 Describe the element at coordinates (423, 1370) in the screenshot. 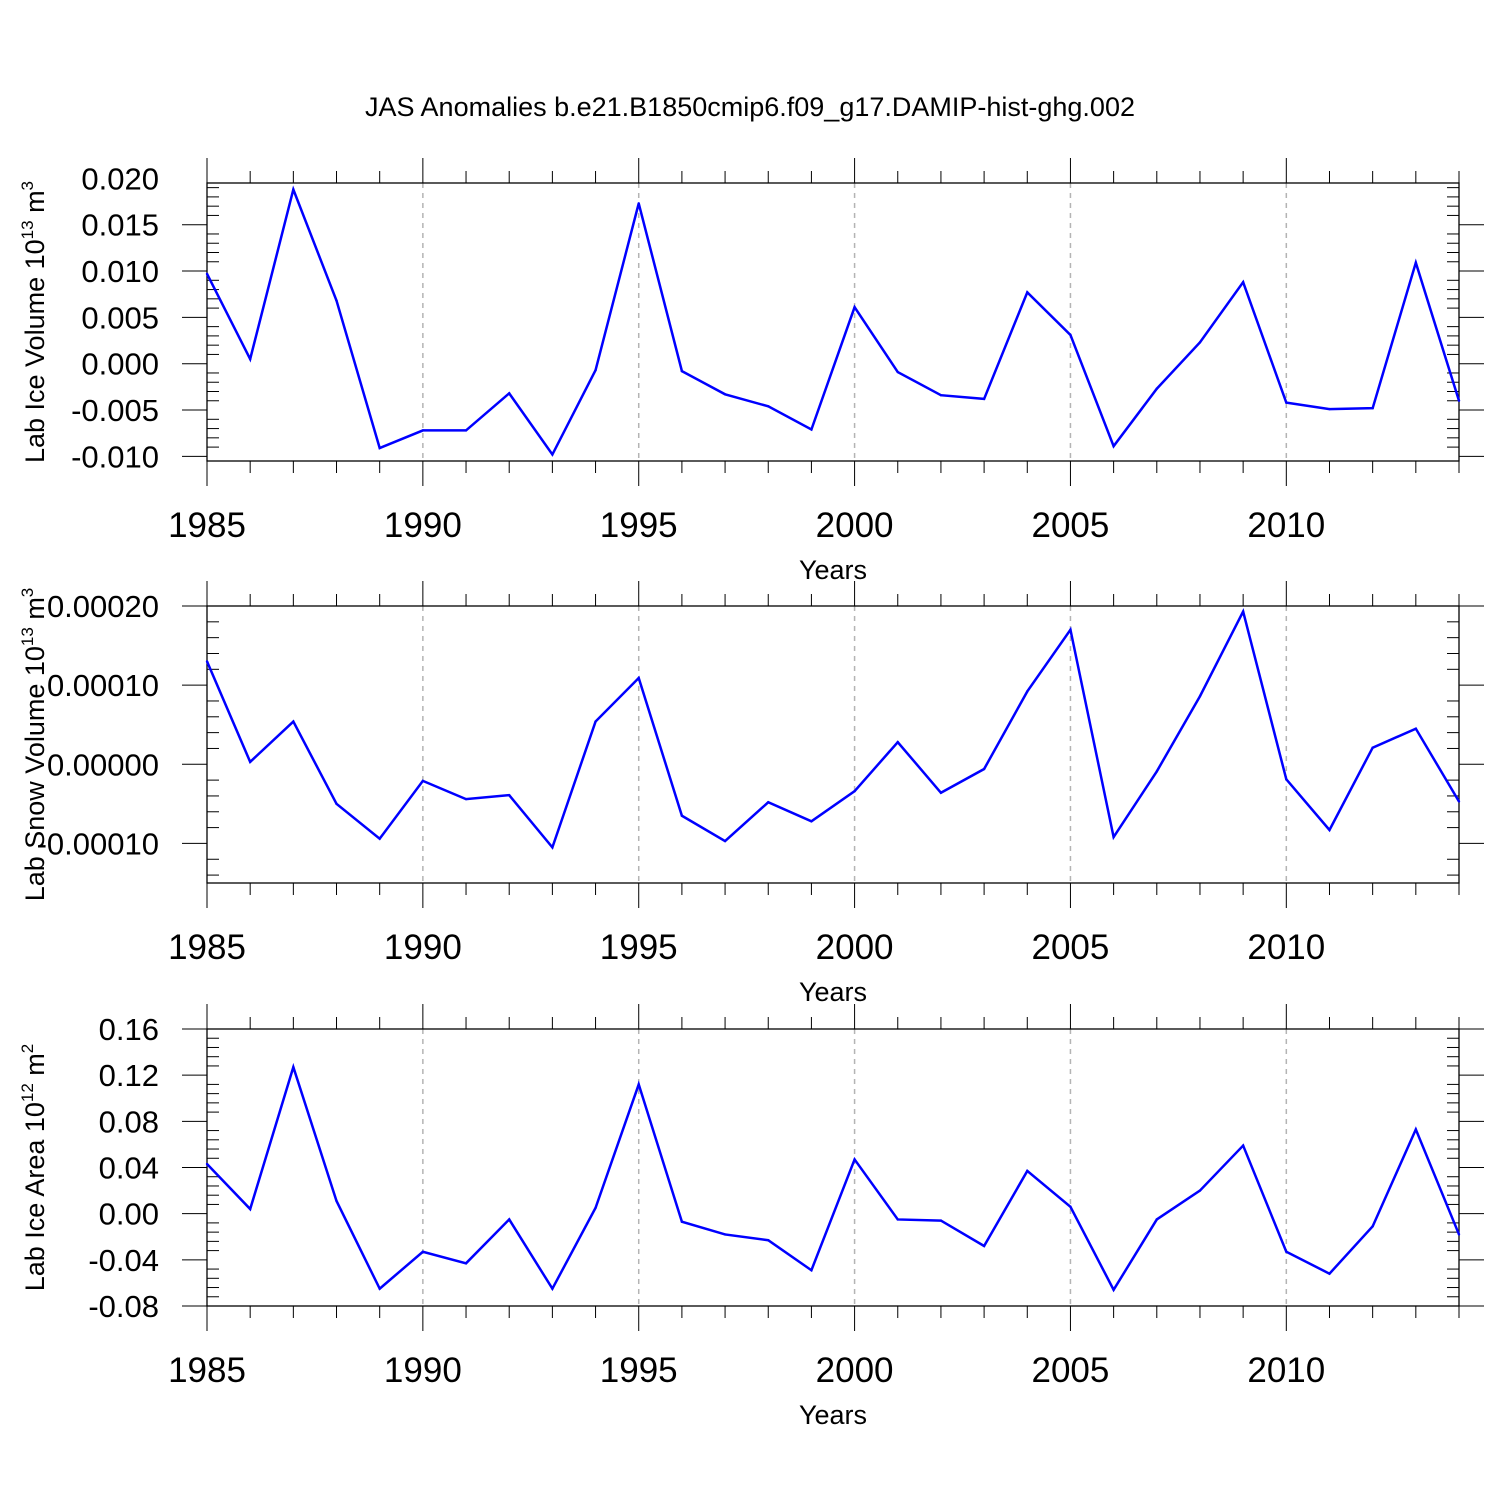

I see `x-tick-label: 1990` at that location.